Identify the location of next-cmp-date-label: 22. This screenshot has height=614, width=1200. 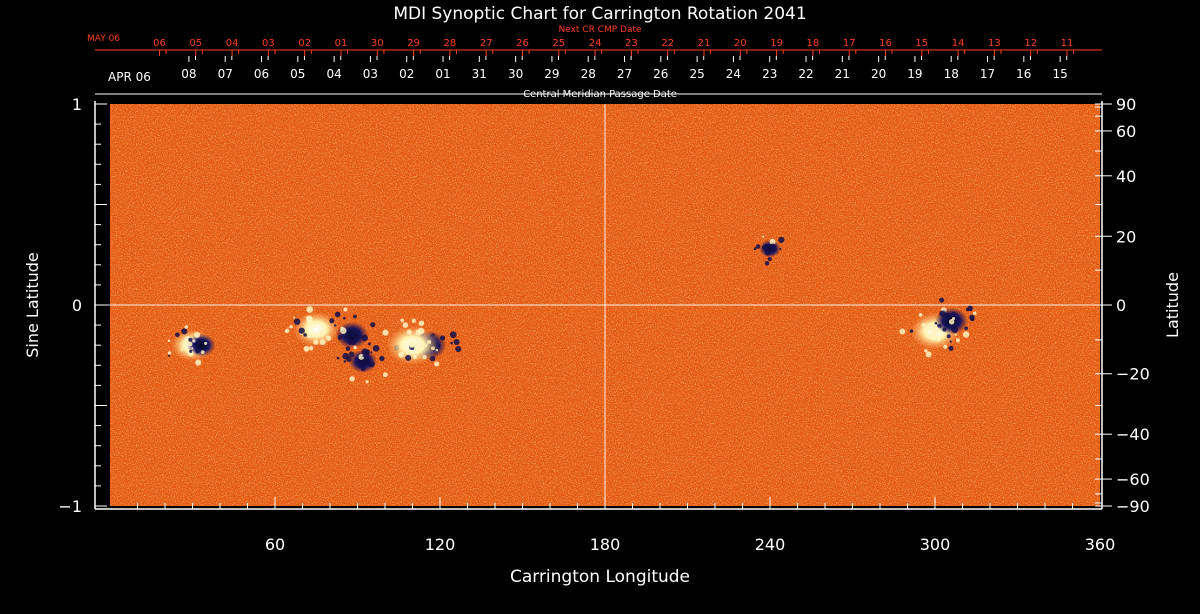
(667, 43).